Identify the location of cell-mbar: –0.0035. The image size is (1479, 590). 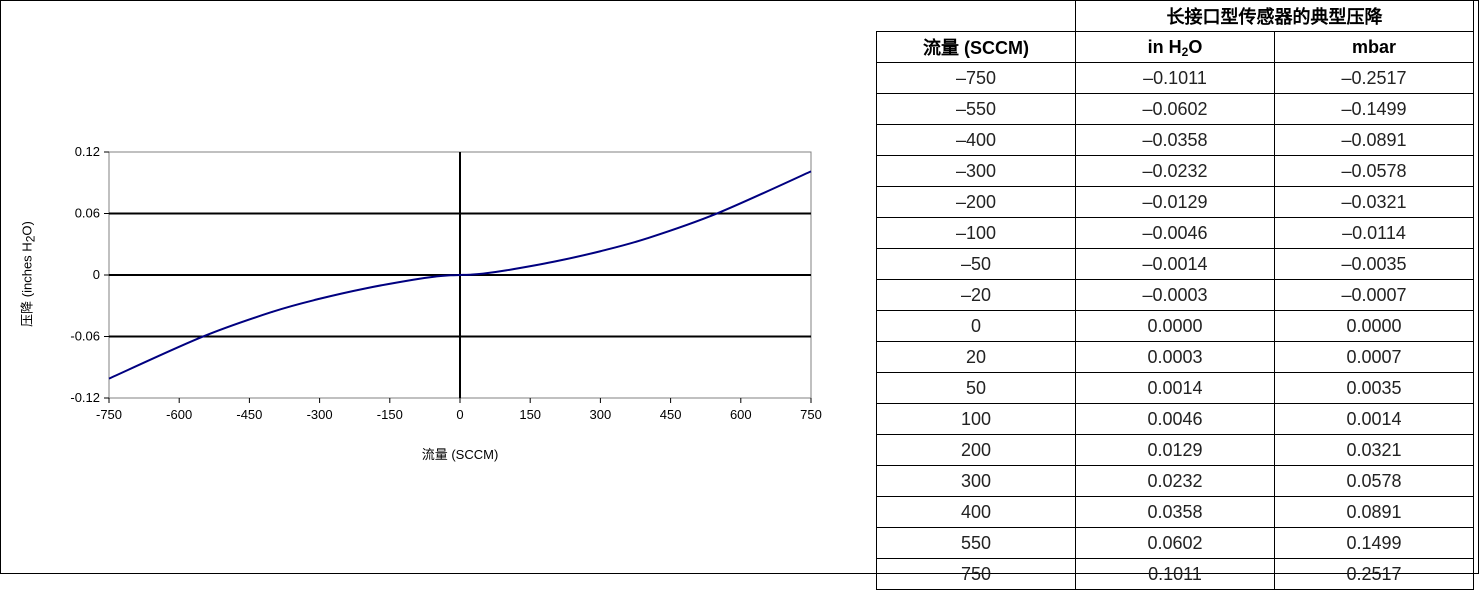
(1374, 264).